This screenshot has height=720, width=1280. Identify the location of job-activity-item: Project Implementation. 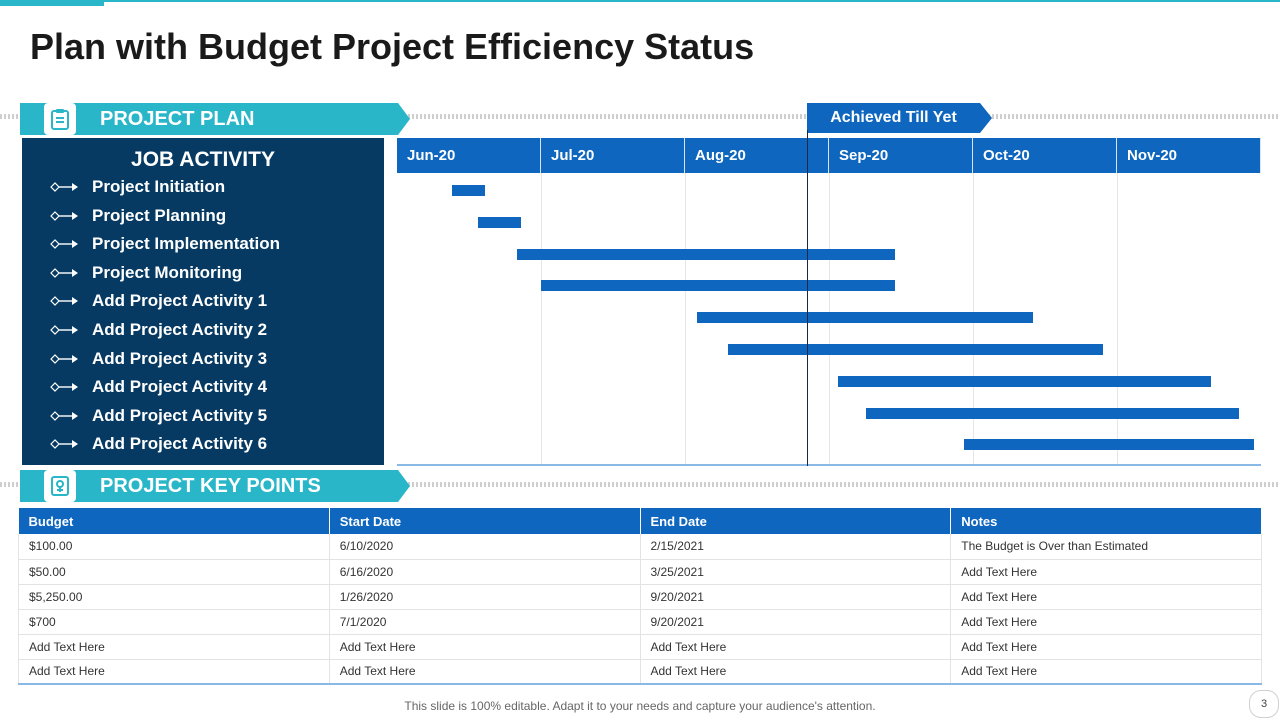
(165, 244).